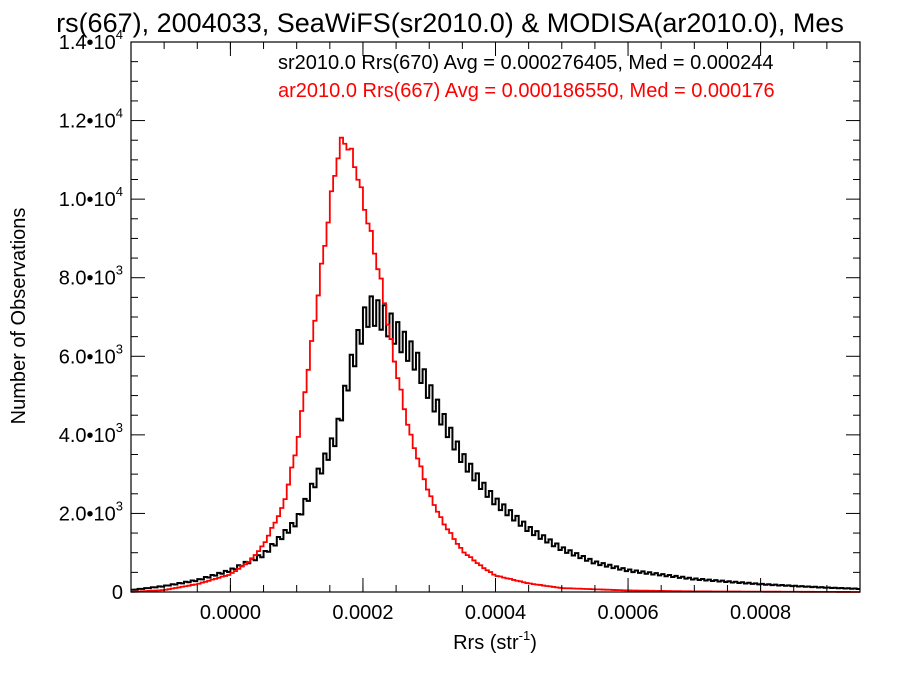 Image resolution: width=900 pixels, height=675 pixels. Describe the element at coordinates (87, 122) in the screenshot. I see `y-tick-mantissa: 1.2•10` at that location.